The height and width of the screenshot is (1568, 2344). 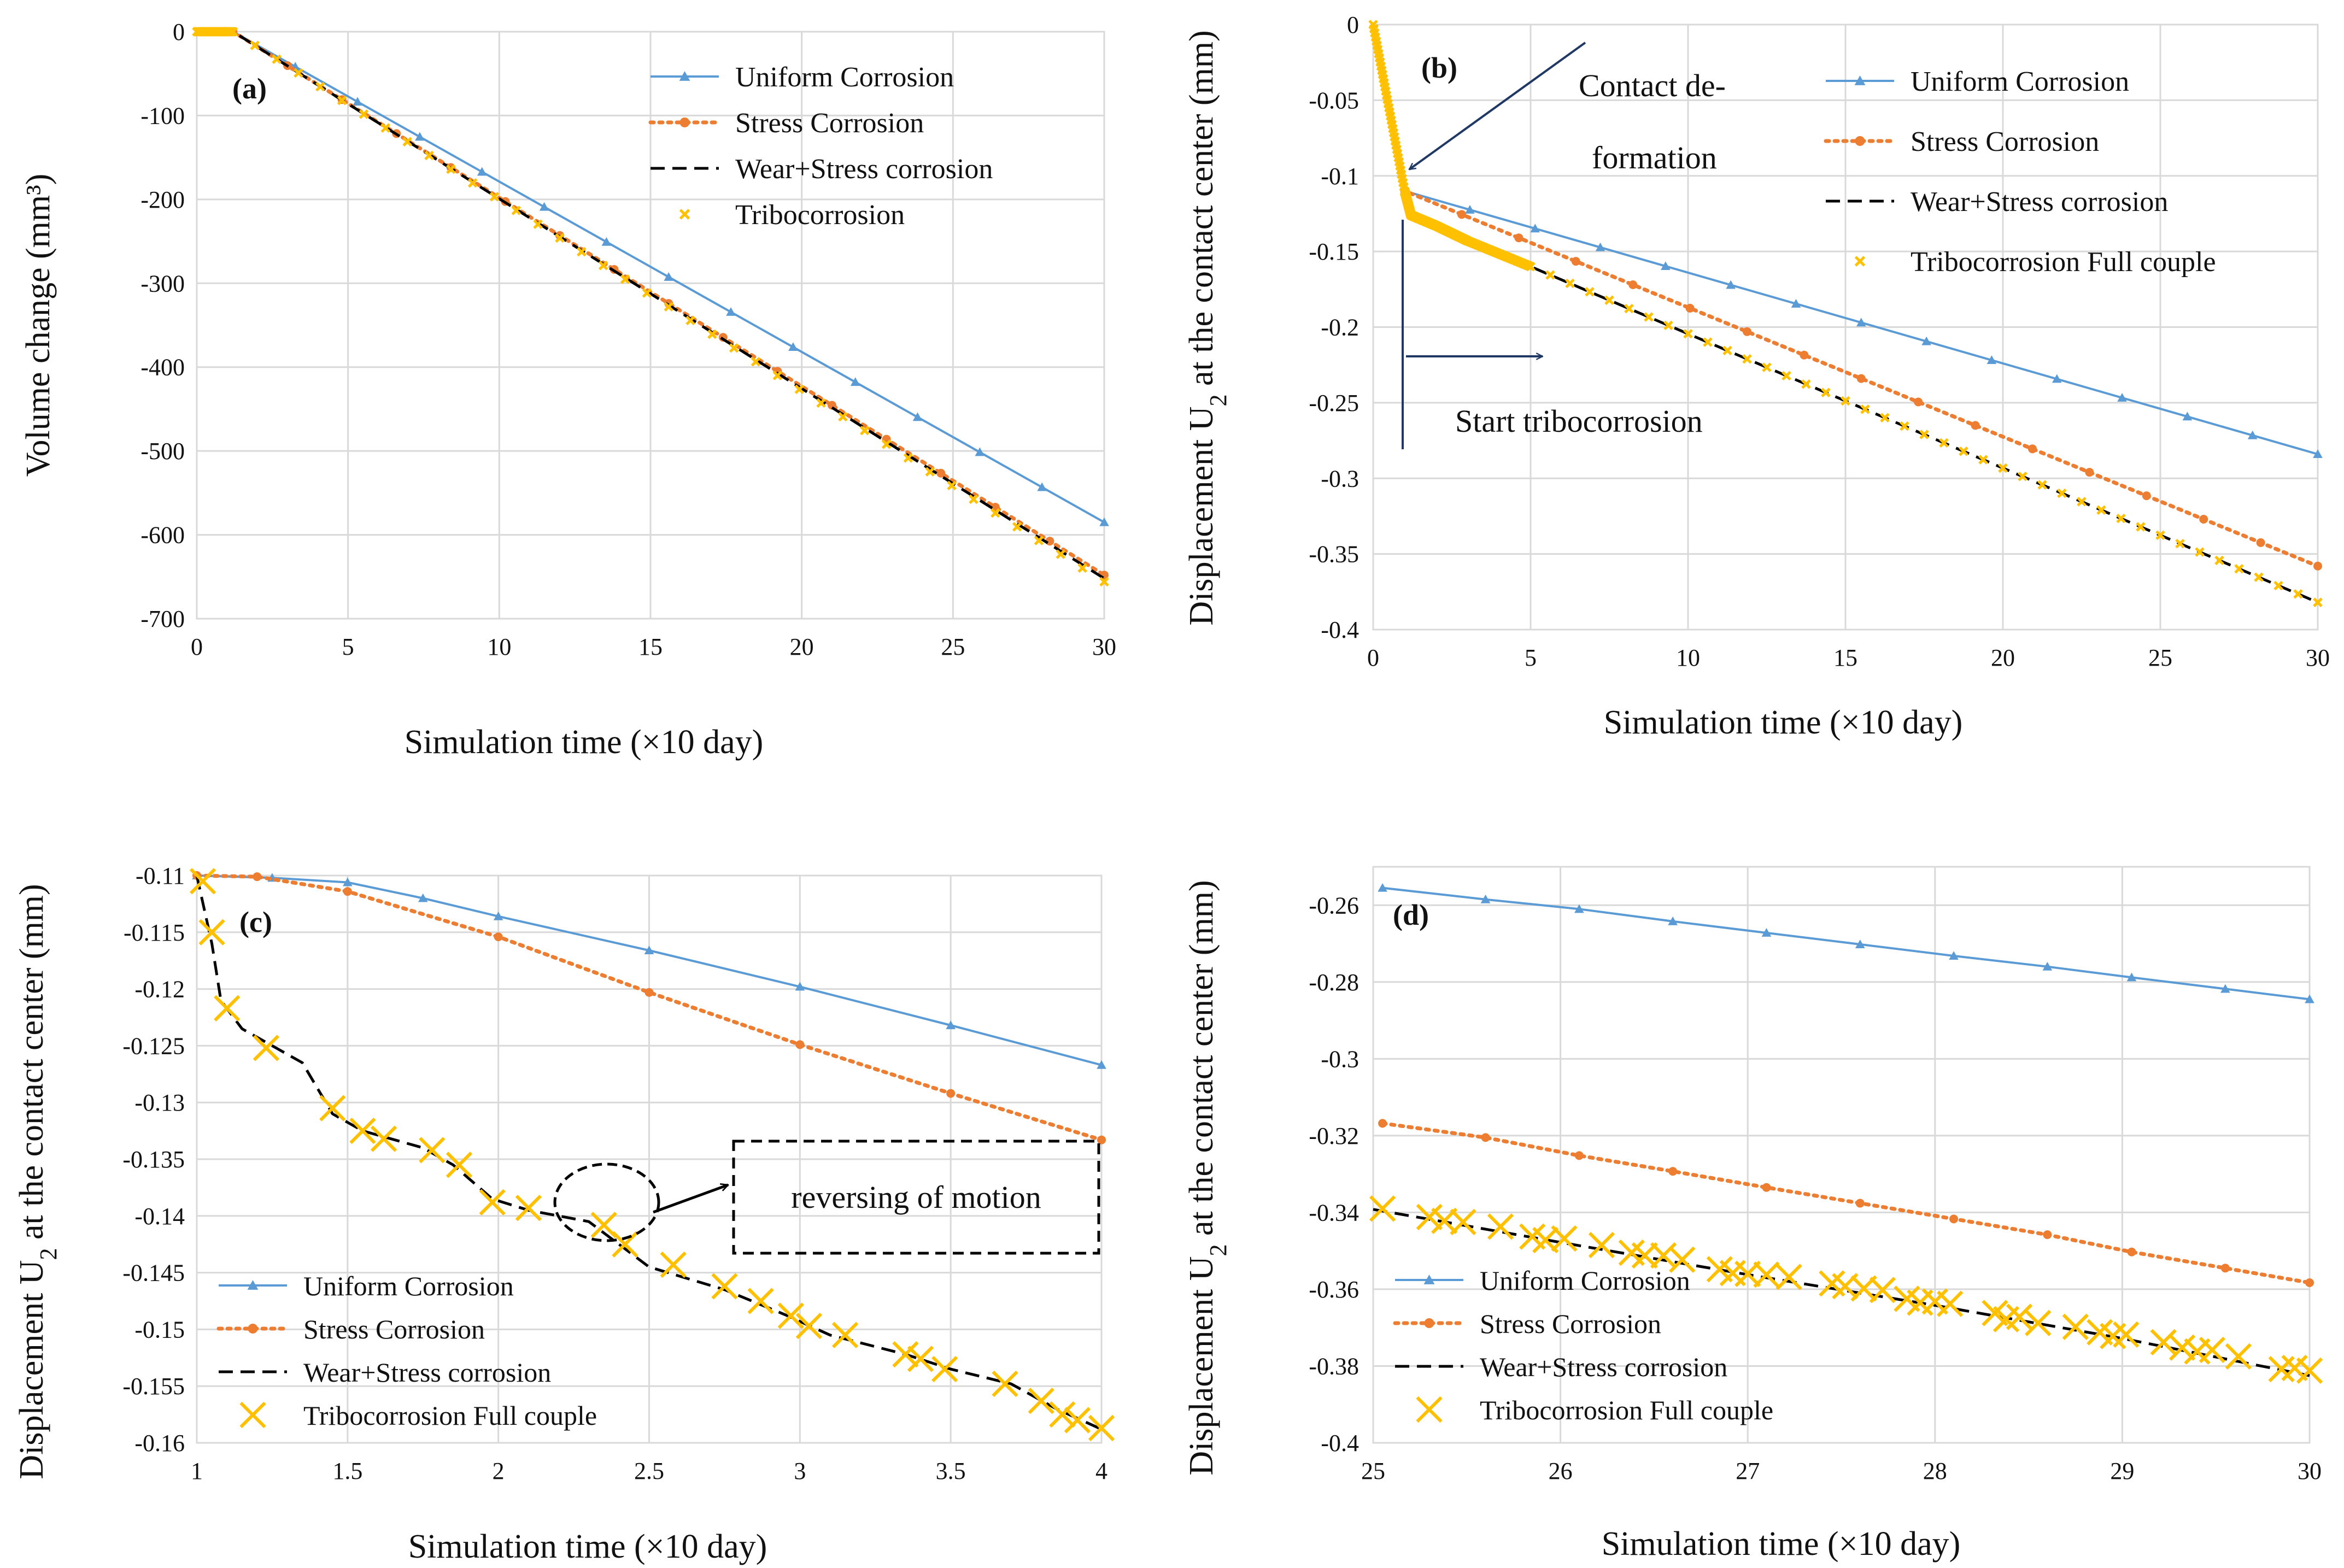 I want to click on start-tribocorrosion-label: Start tribocorrosion, so click(x=1579, y=421).